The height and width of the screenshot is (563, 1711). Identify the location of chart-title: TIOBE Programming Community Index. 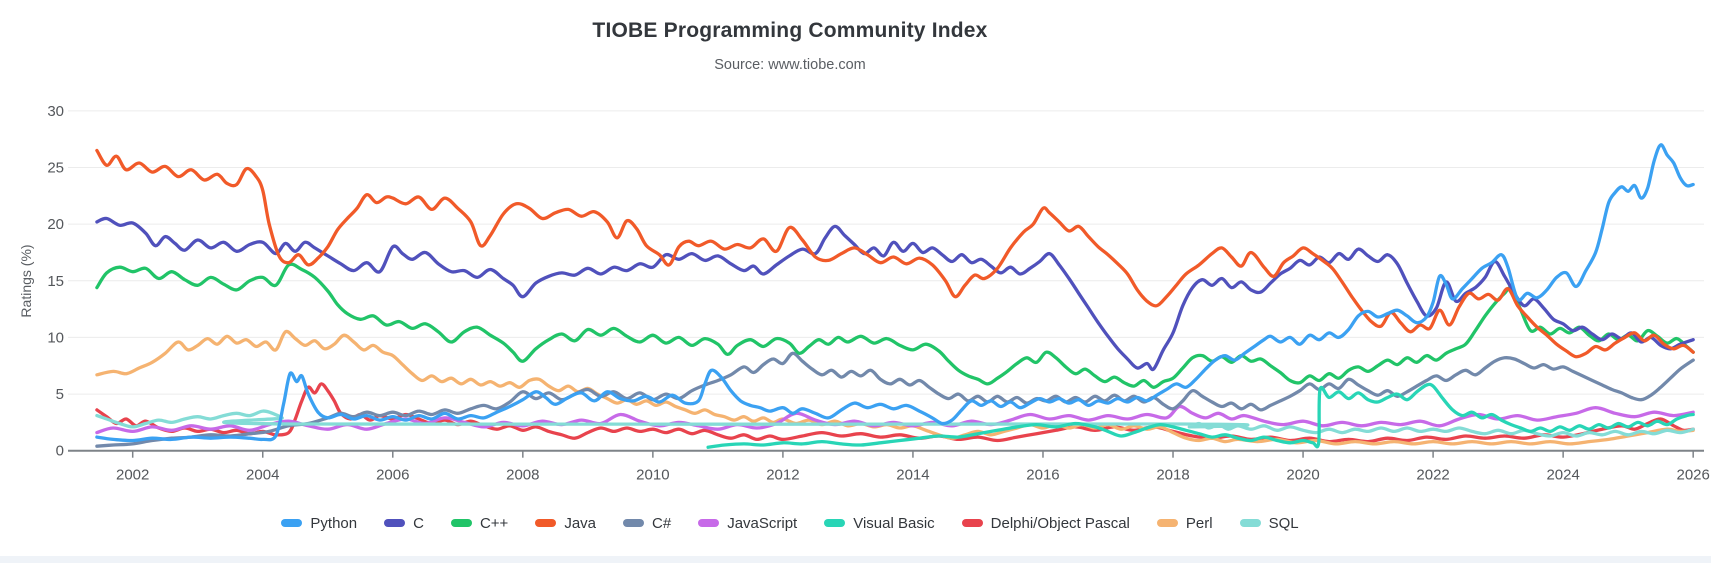
(790, 30).